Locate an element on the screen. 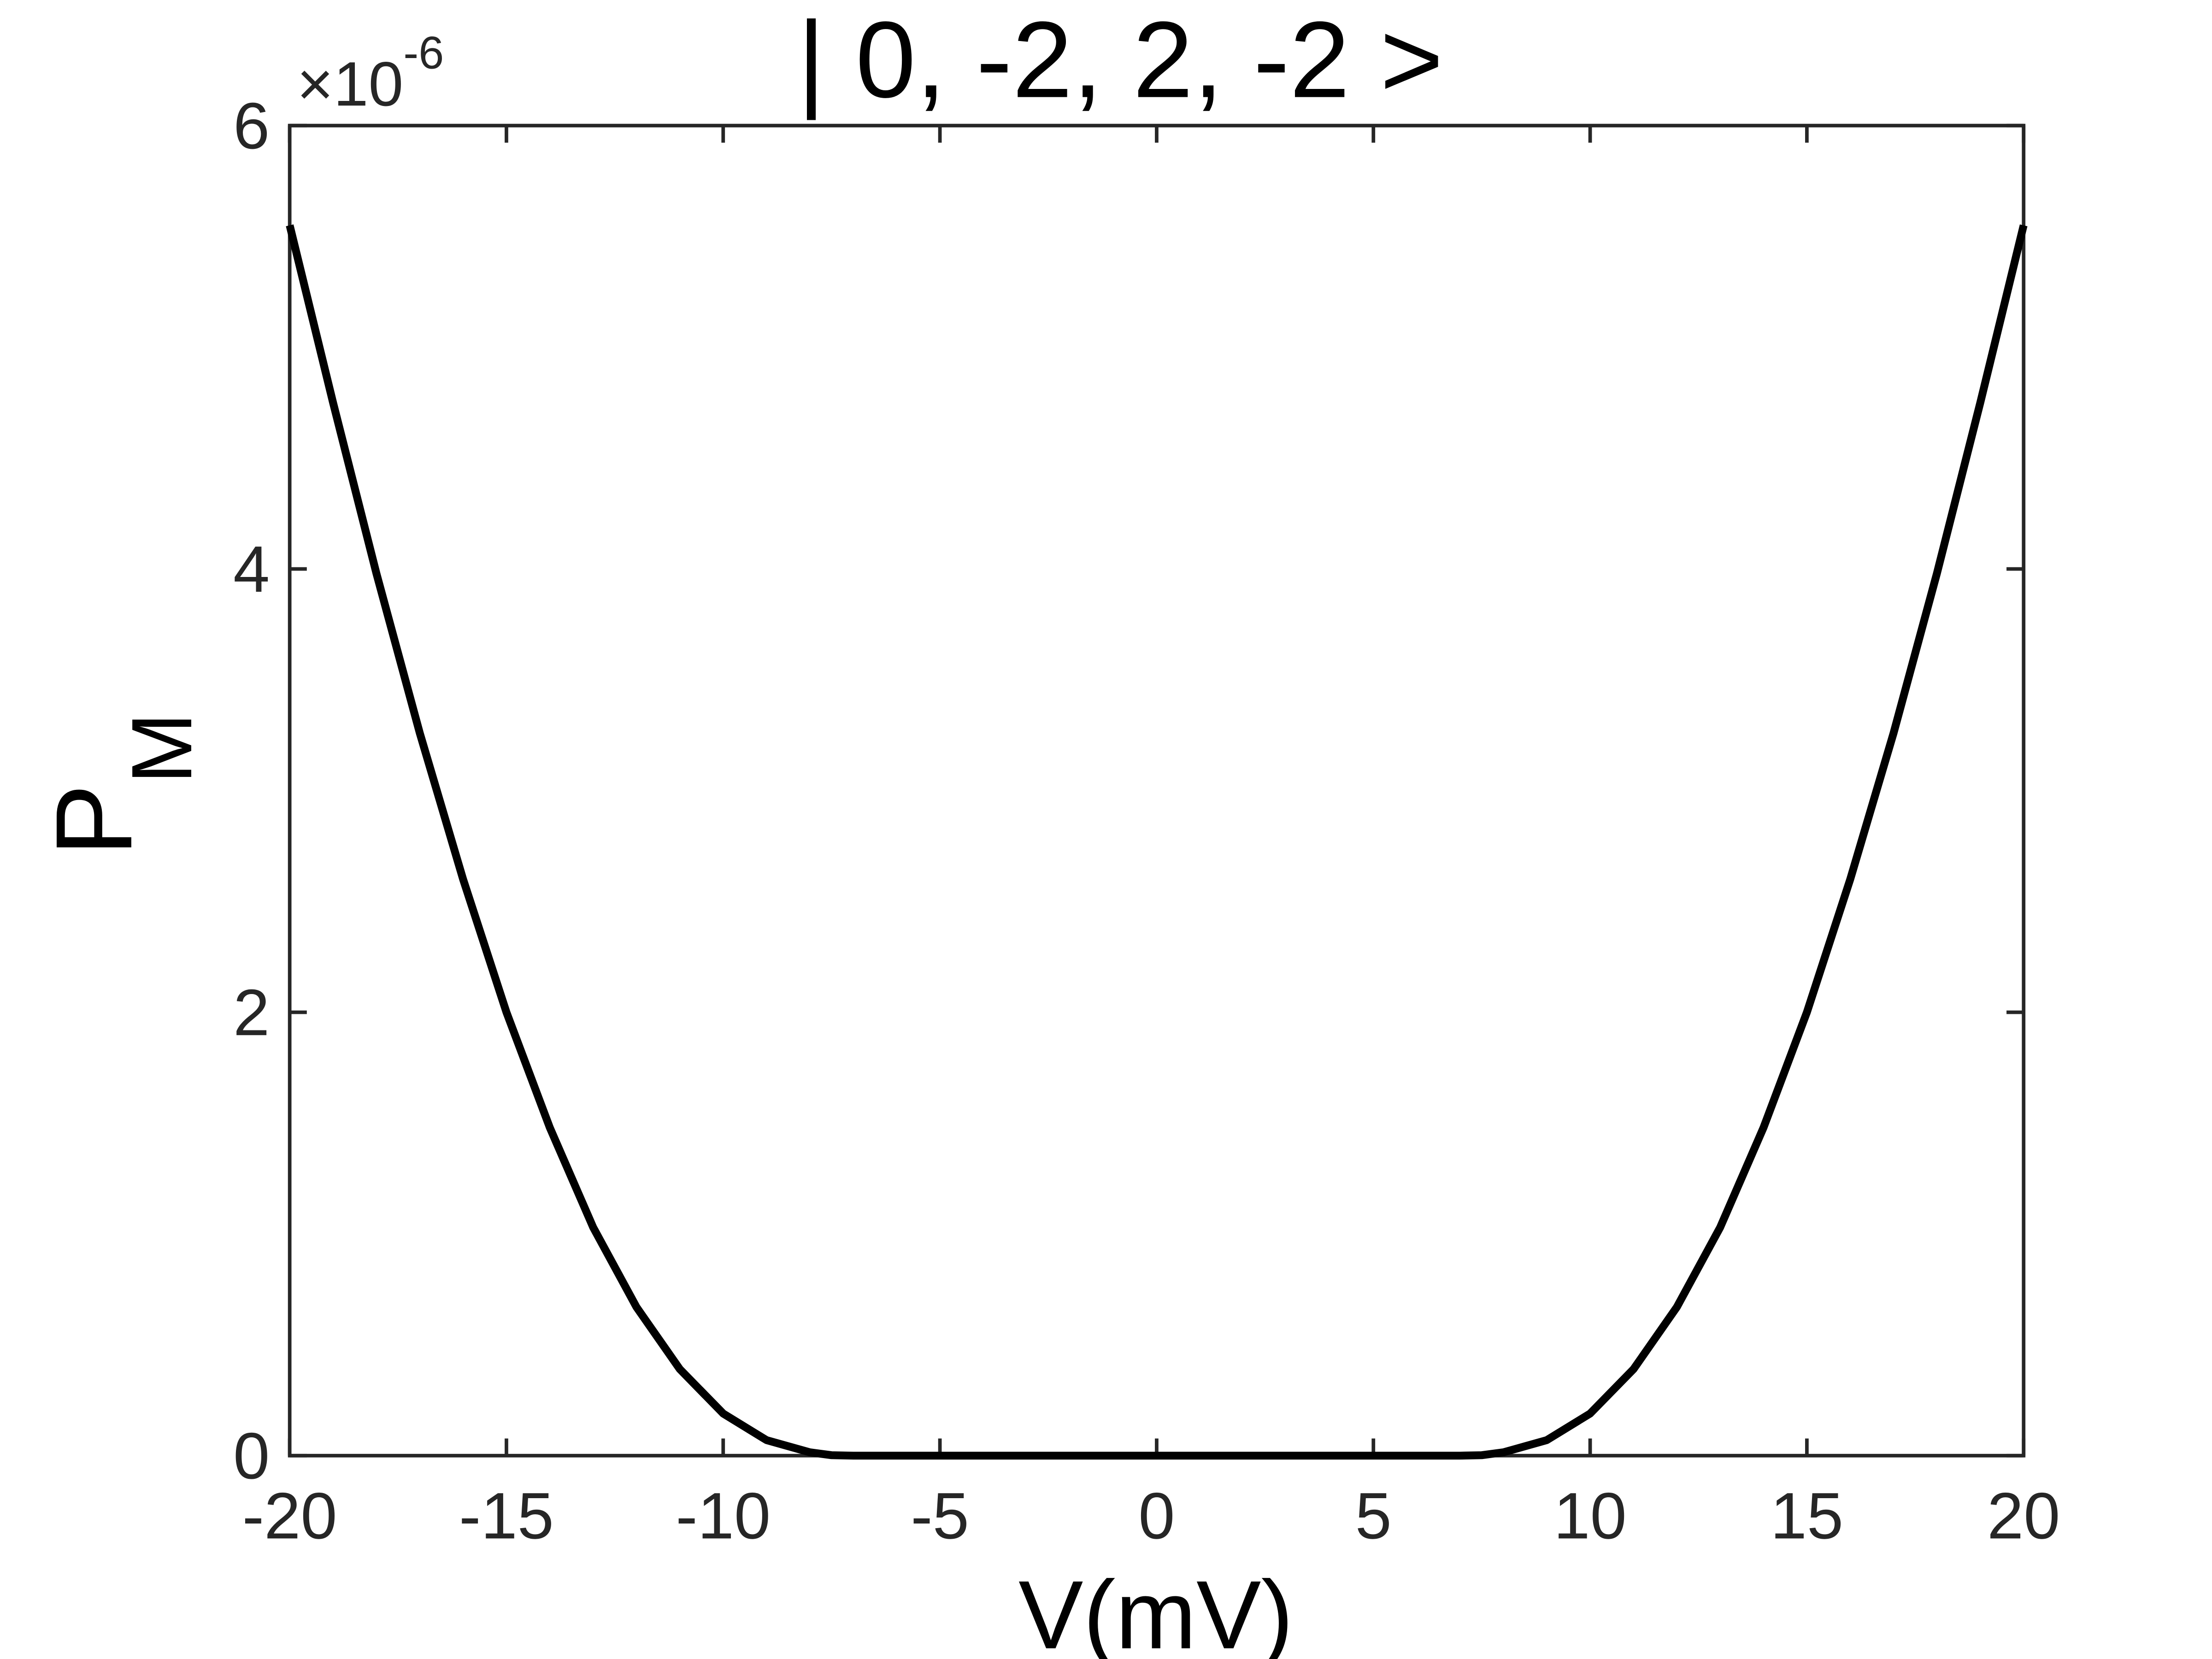  y-tick-label: 0 is located at coordinates (251, 1456).